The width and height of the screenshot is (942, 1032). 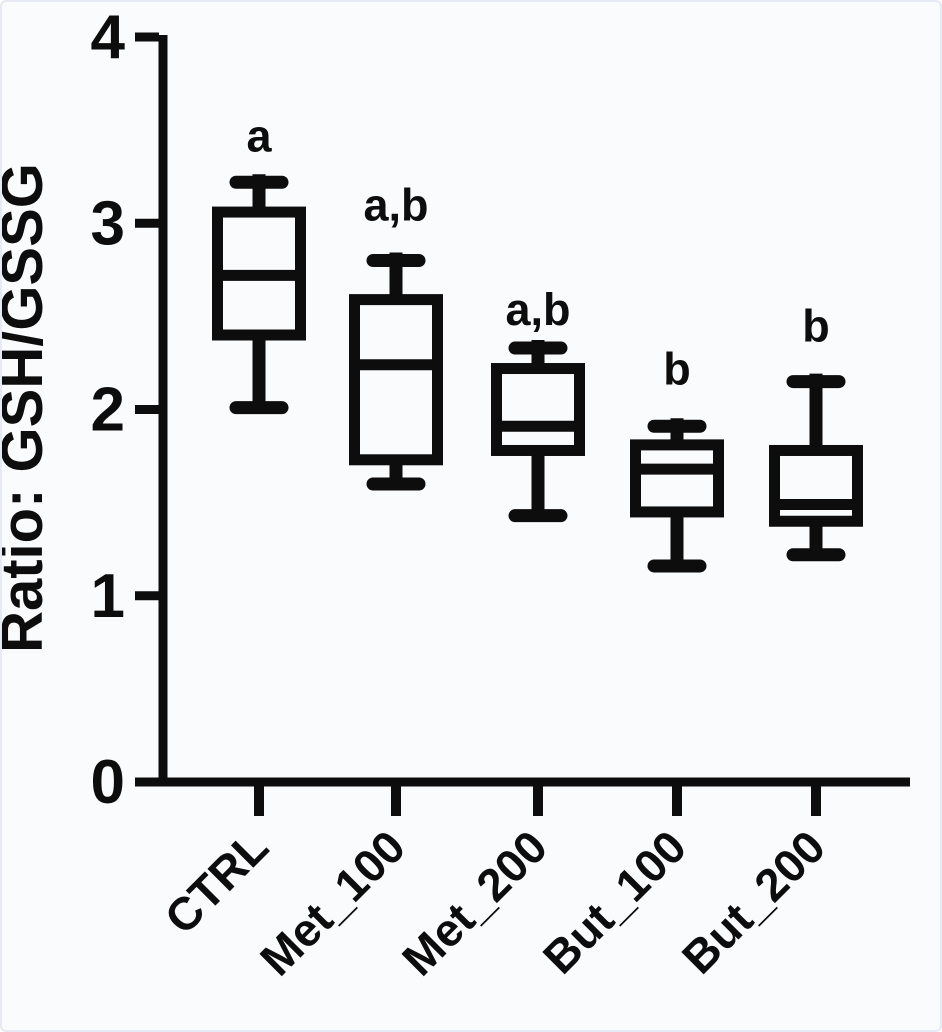 I want to click on y-axis-title: Ratio: GSH/GSSG, so click(x=28, y=408).